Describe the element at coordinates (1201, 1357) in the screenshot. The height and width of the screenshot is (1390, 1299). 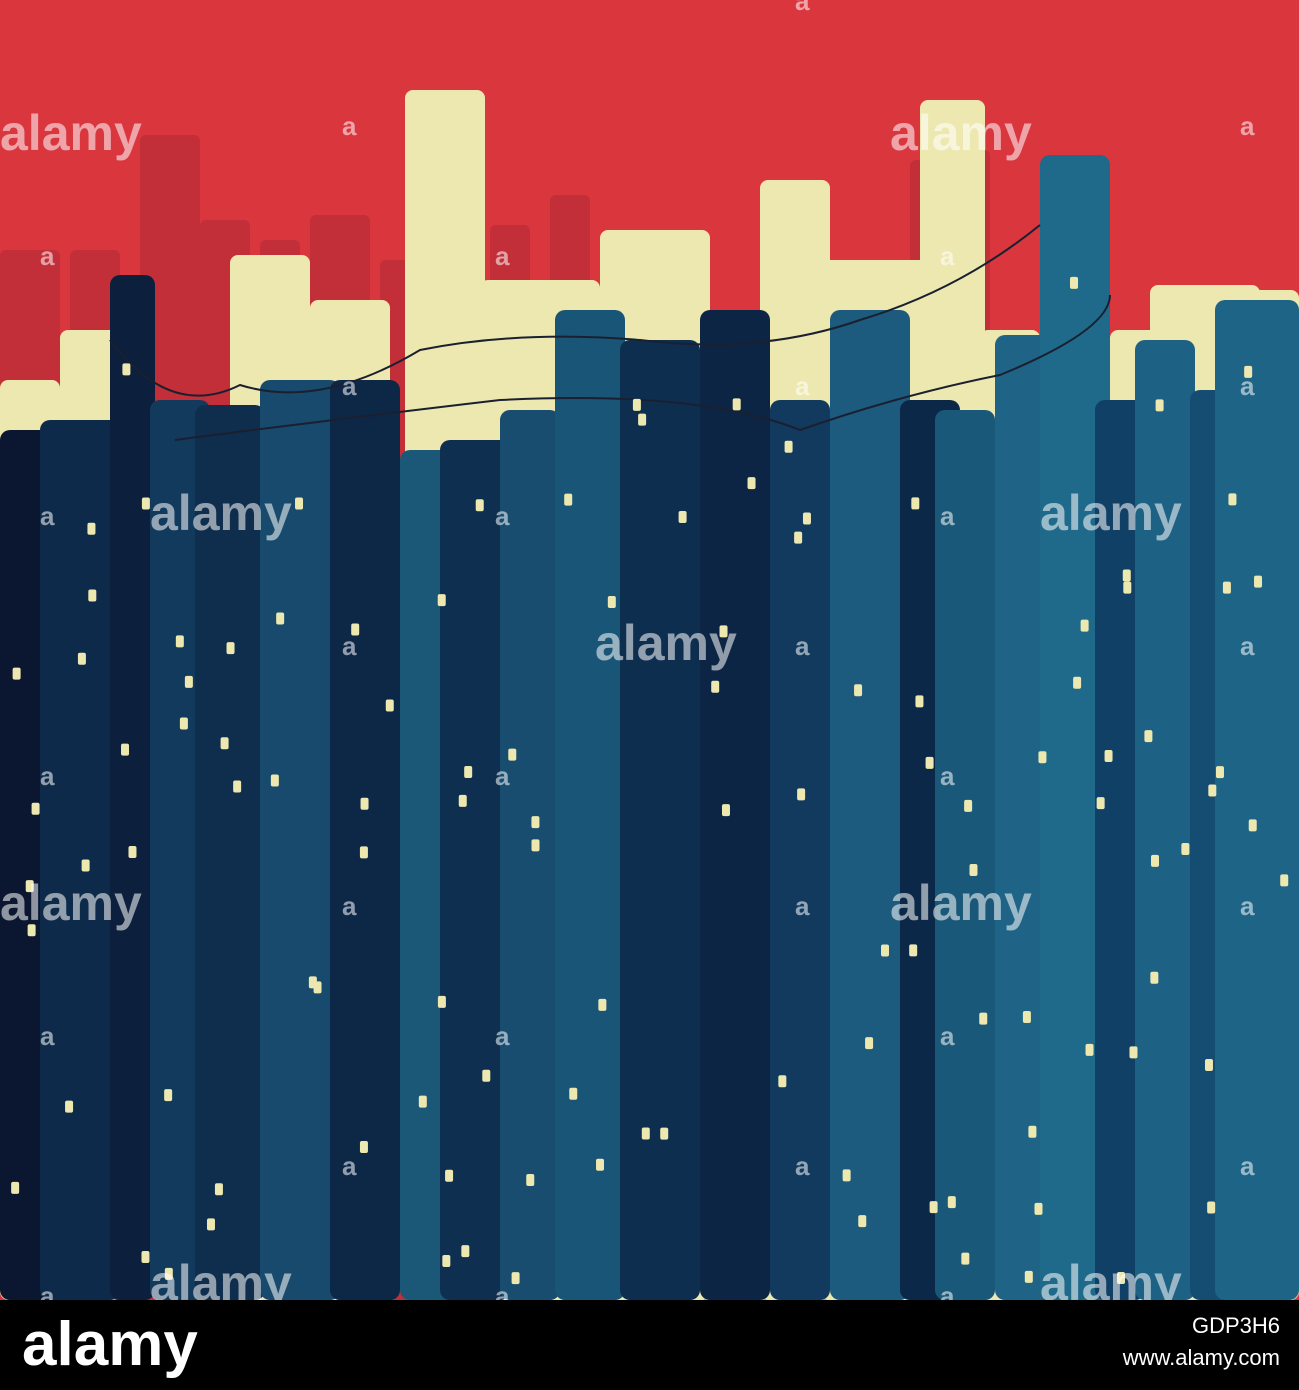
I see `footer-url: www.alamy.com` at that location.